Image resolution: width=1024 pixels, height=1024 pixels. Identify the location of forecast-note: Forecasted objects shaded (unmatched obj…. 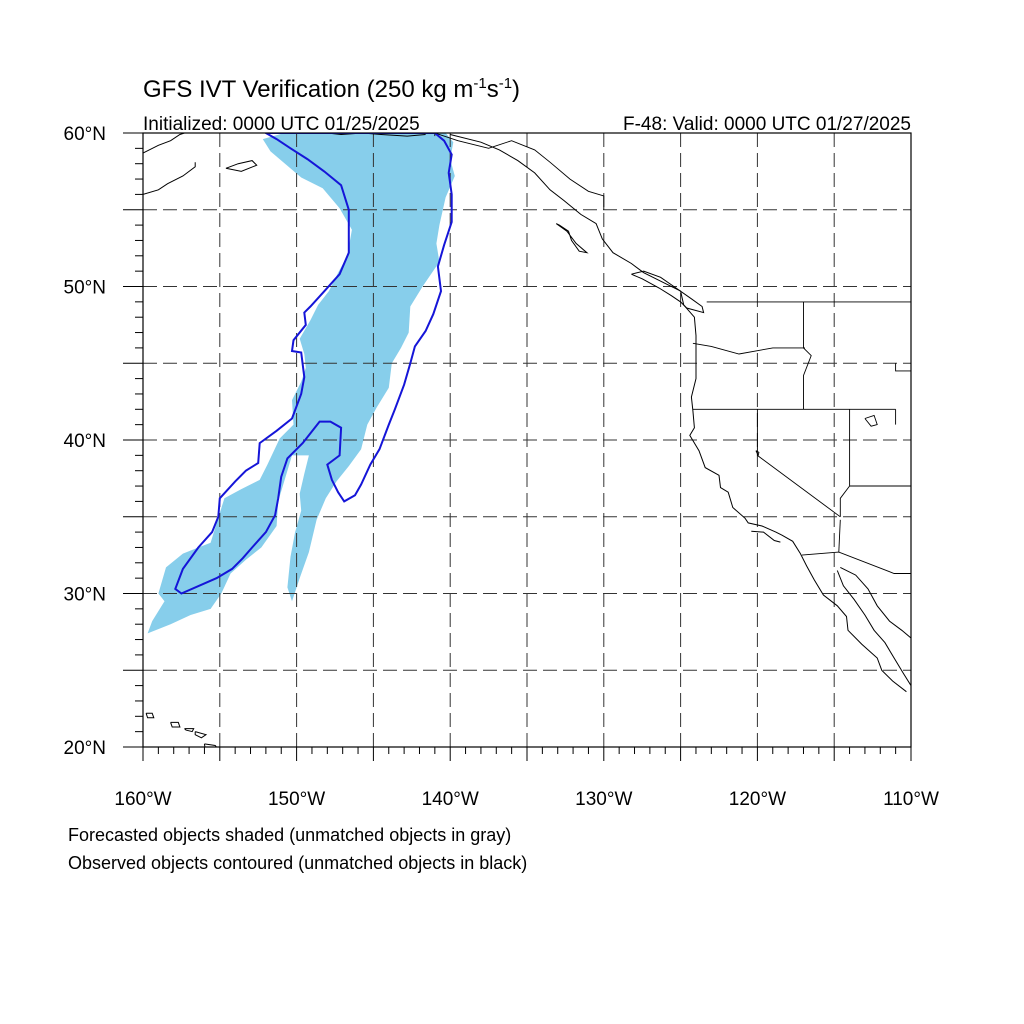
(290, 835).